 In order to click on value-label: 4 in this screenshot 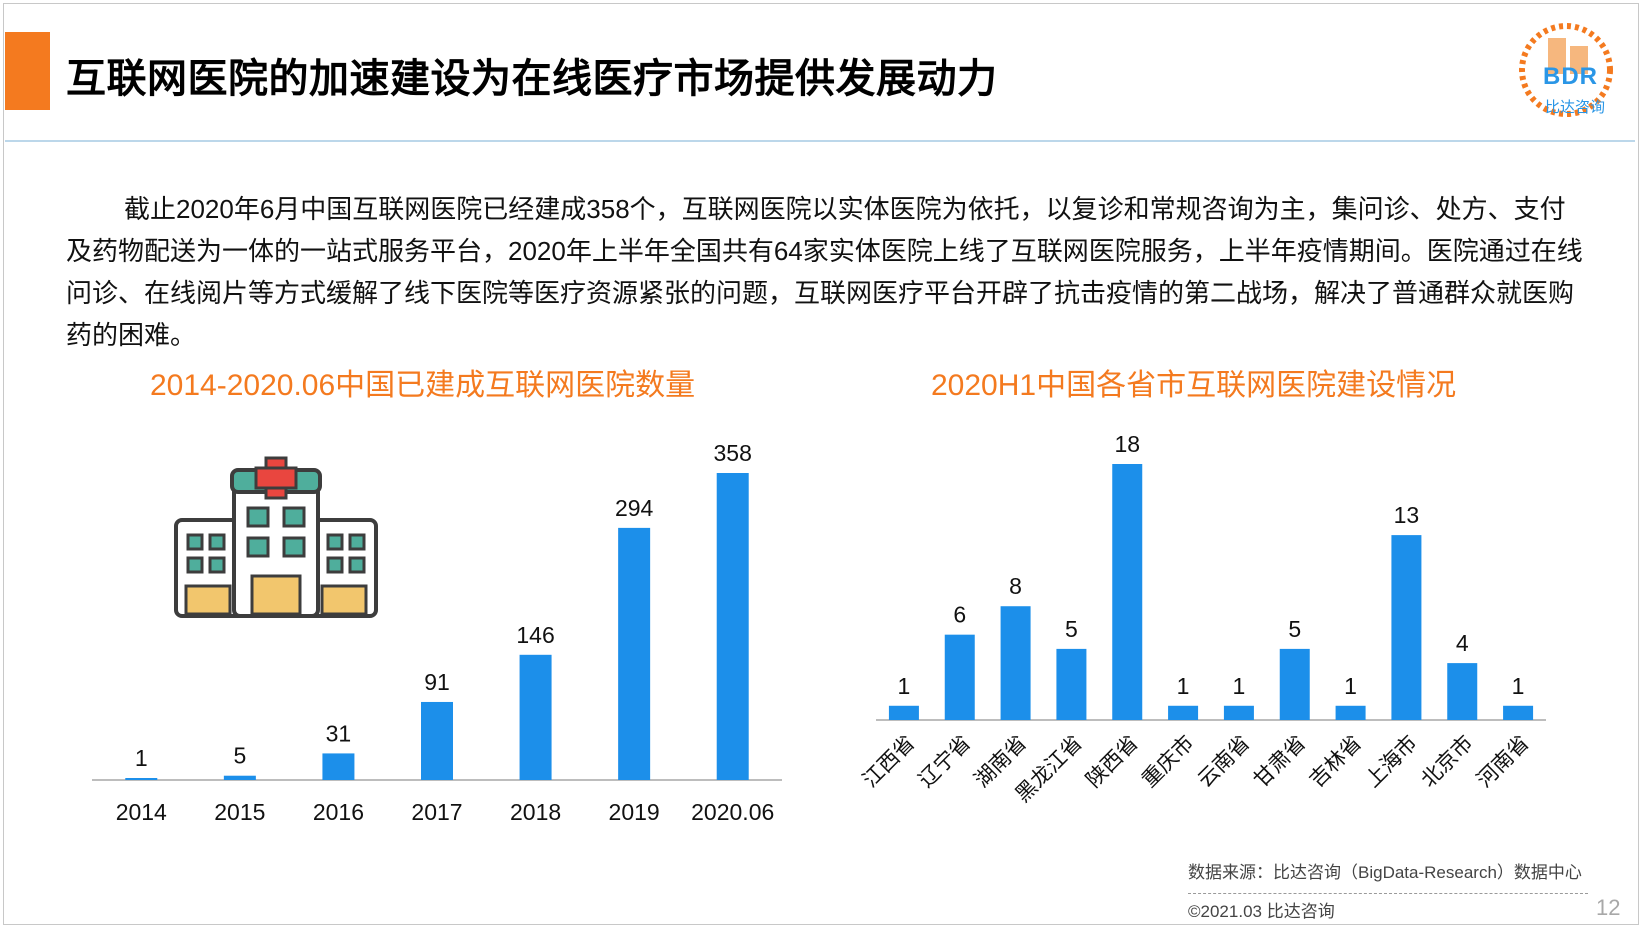, I will do `click(1462, 643)`.